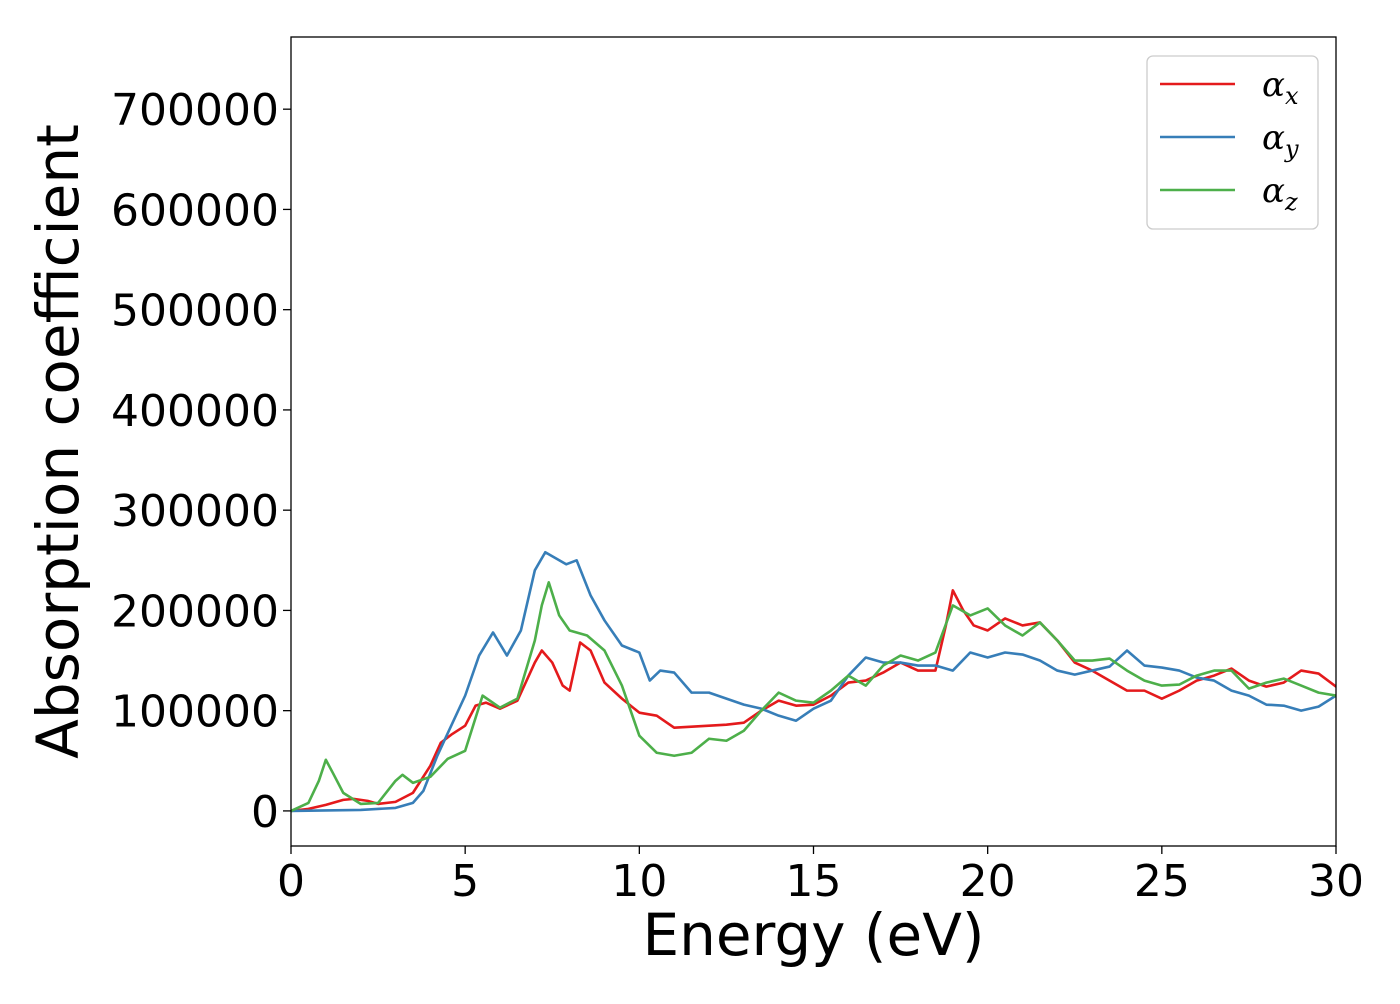 The height and width of the screenshot is (1004, 1400). Describe the element at coordinates (814, 881) in the screenshot. I see `x-tick-label: 15` at that location.